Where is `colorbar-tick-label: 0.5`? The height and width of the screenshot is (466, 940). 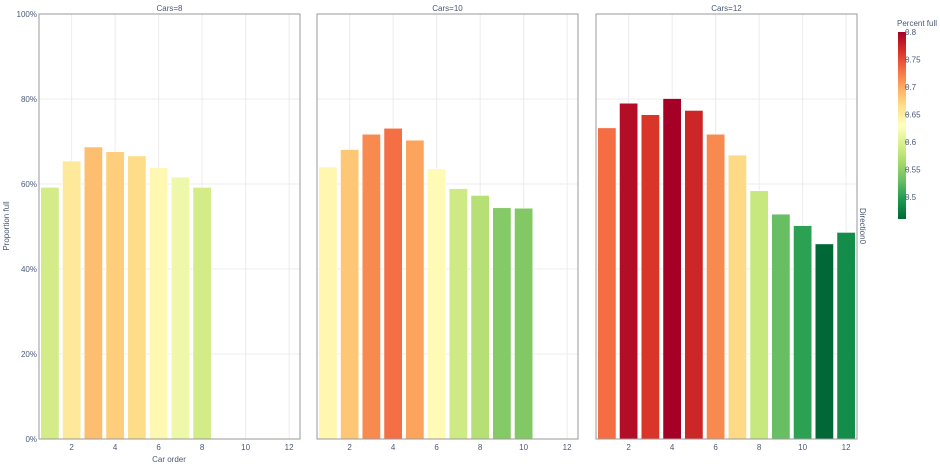 colorbar-tick-label: 0.5 is located at coordinates (911, 197).